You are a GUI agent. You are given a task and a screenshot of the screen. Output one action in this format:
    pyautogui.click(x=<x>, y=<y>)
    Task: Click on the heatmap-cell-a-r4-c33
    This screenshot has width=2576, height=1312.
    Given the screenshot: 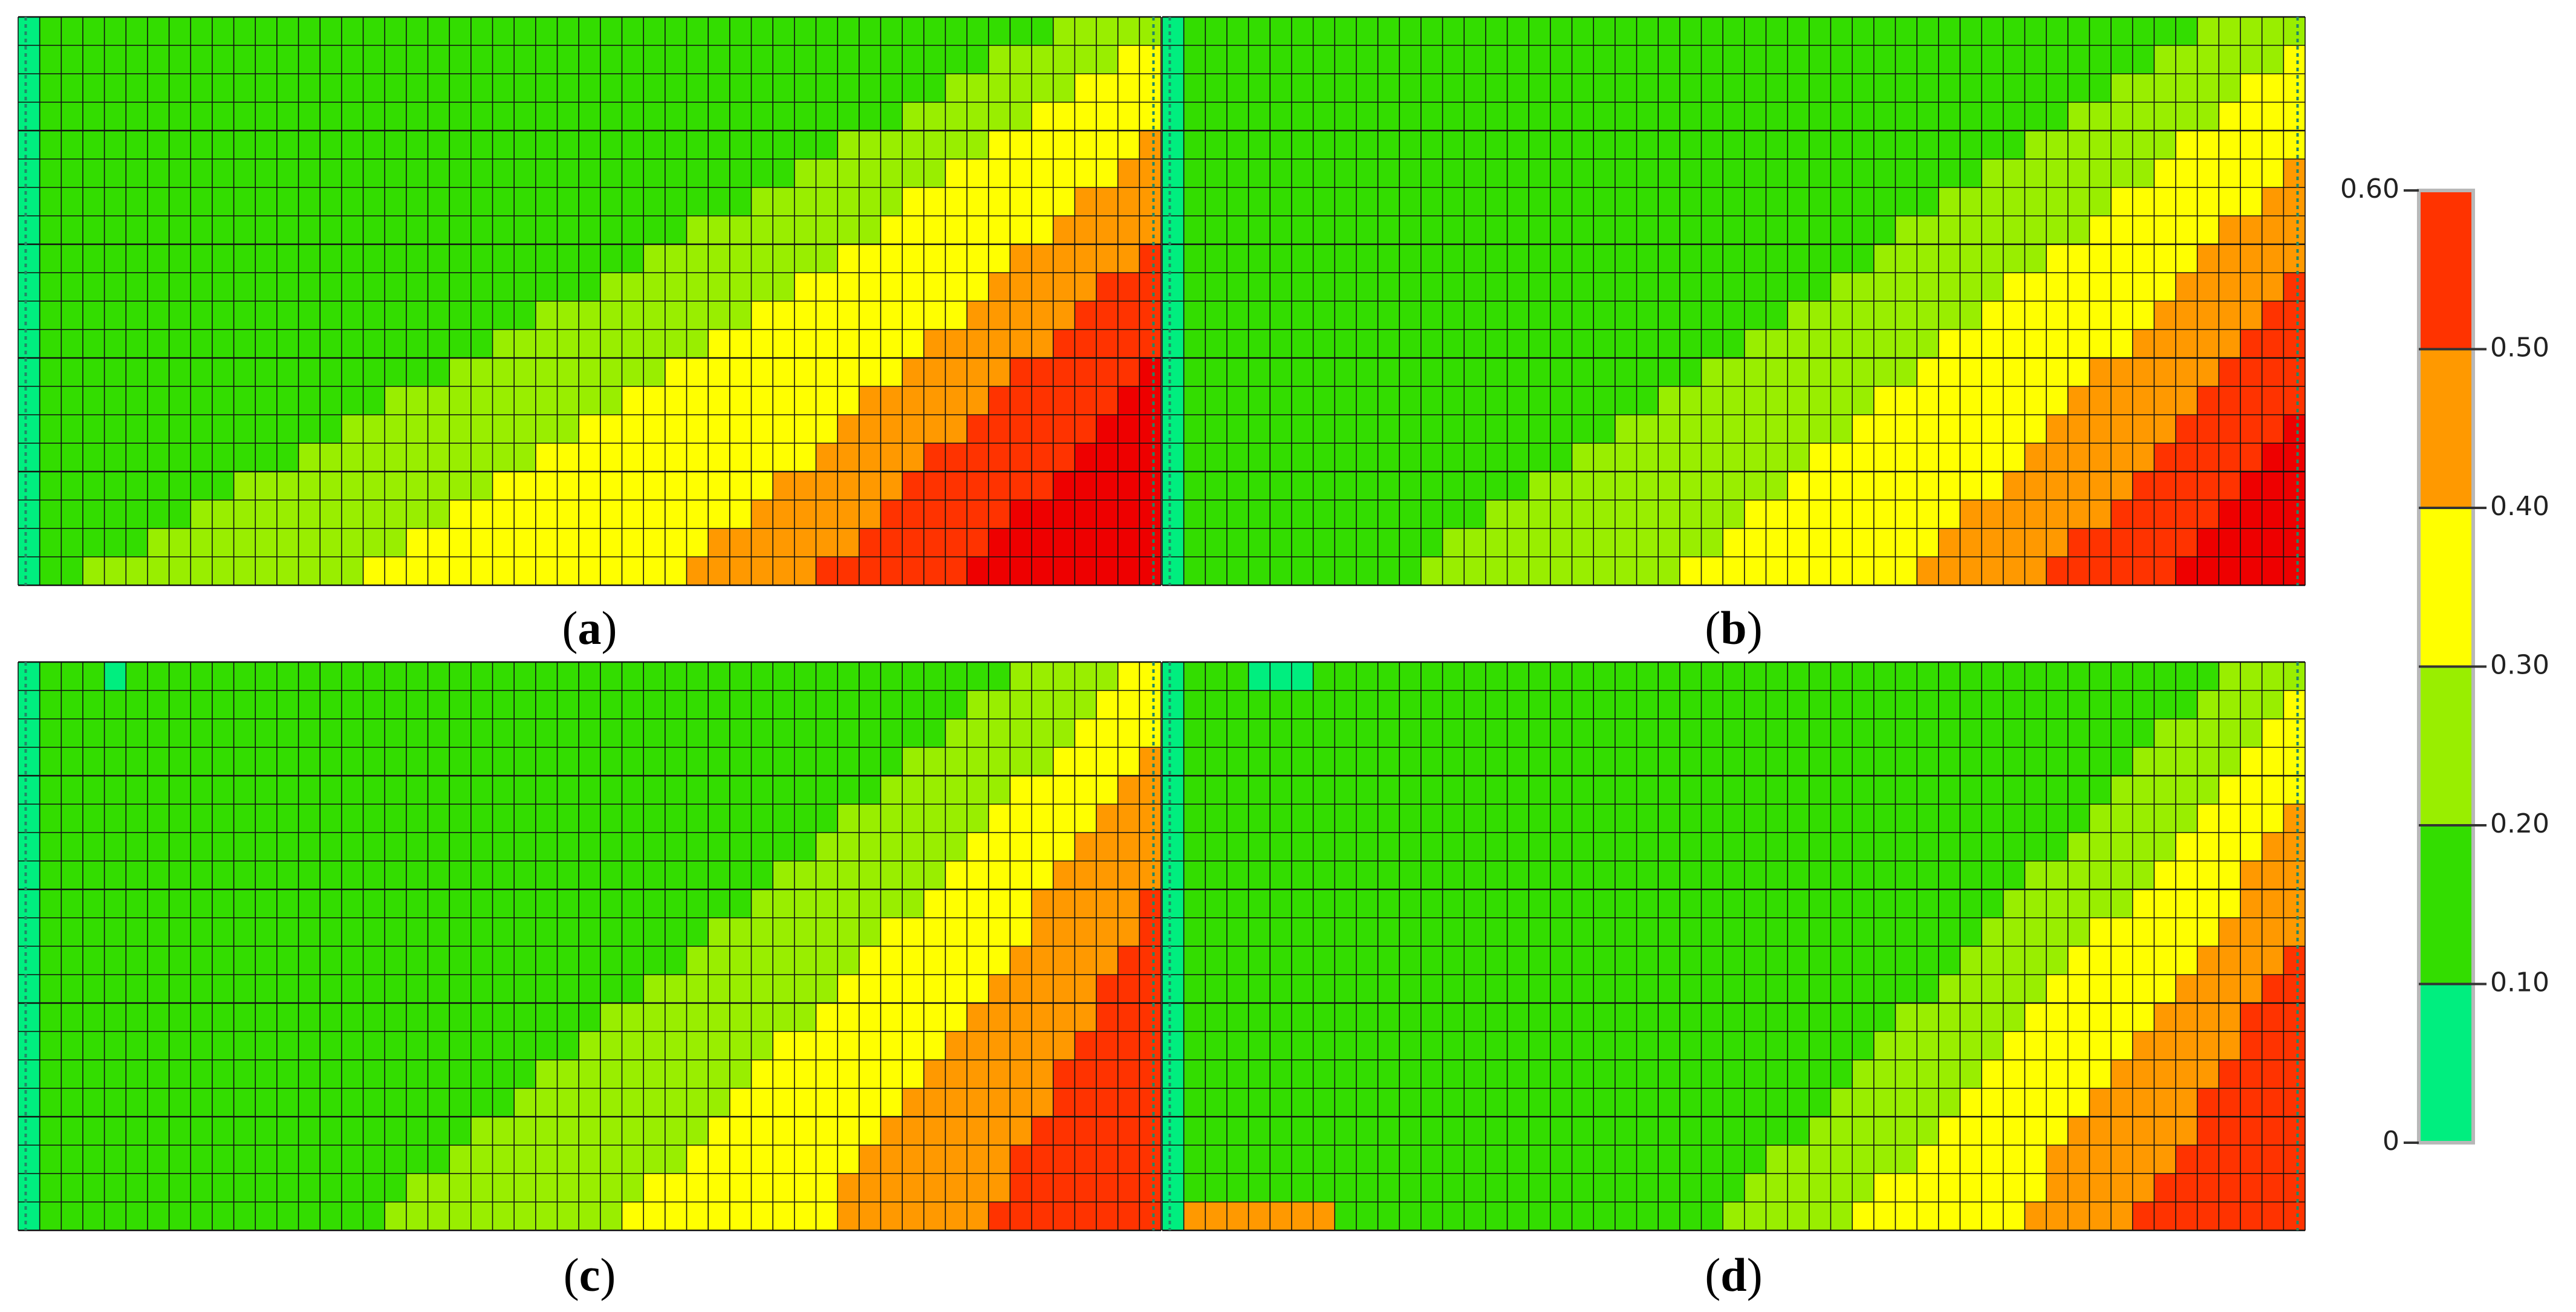 What is the action you would take?
    pyautogui.click(x=740, y=145)
    